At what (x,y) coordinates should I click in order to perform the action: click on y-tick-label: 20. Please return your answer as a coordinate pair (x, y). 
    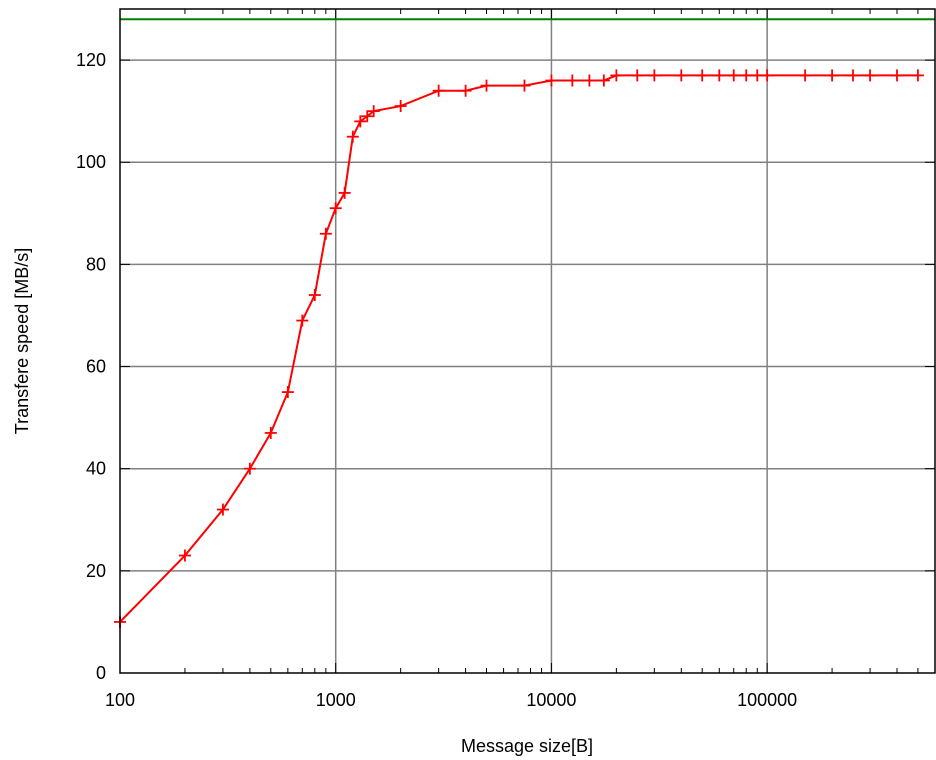
    Looking at the image, I should click on (96, 571).